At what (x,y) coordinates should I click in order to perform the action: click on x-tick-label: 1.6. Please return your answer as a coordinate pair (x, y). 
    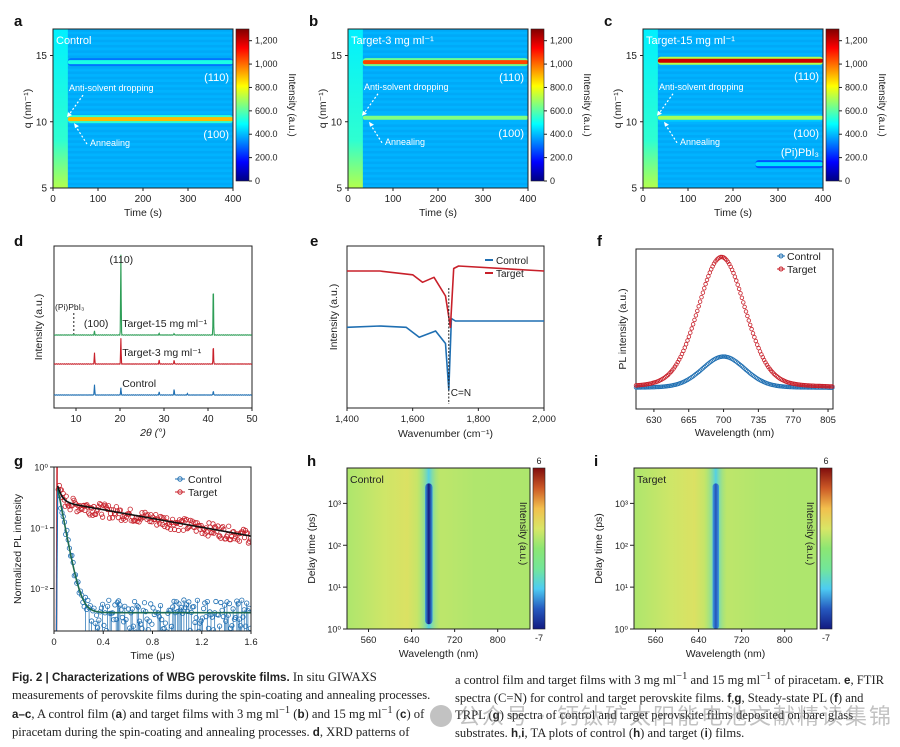
    Looking at the image, I should click on (250, 642).